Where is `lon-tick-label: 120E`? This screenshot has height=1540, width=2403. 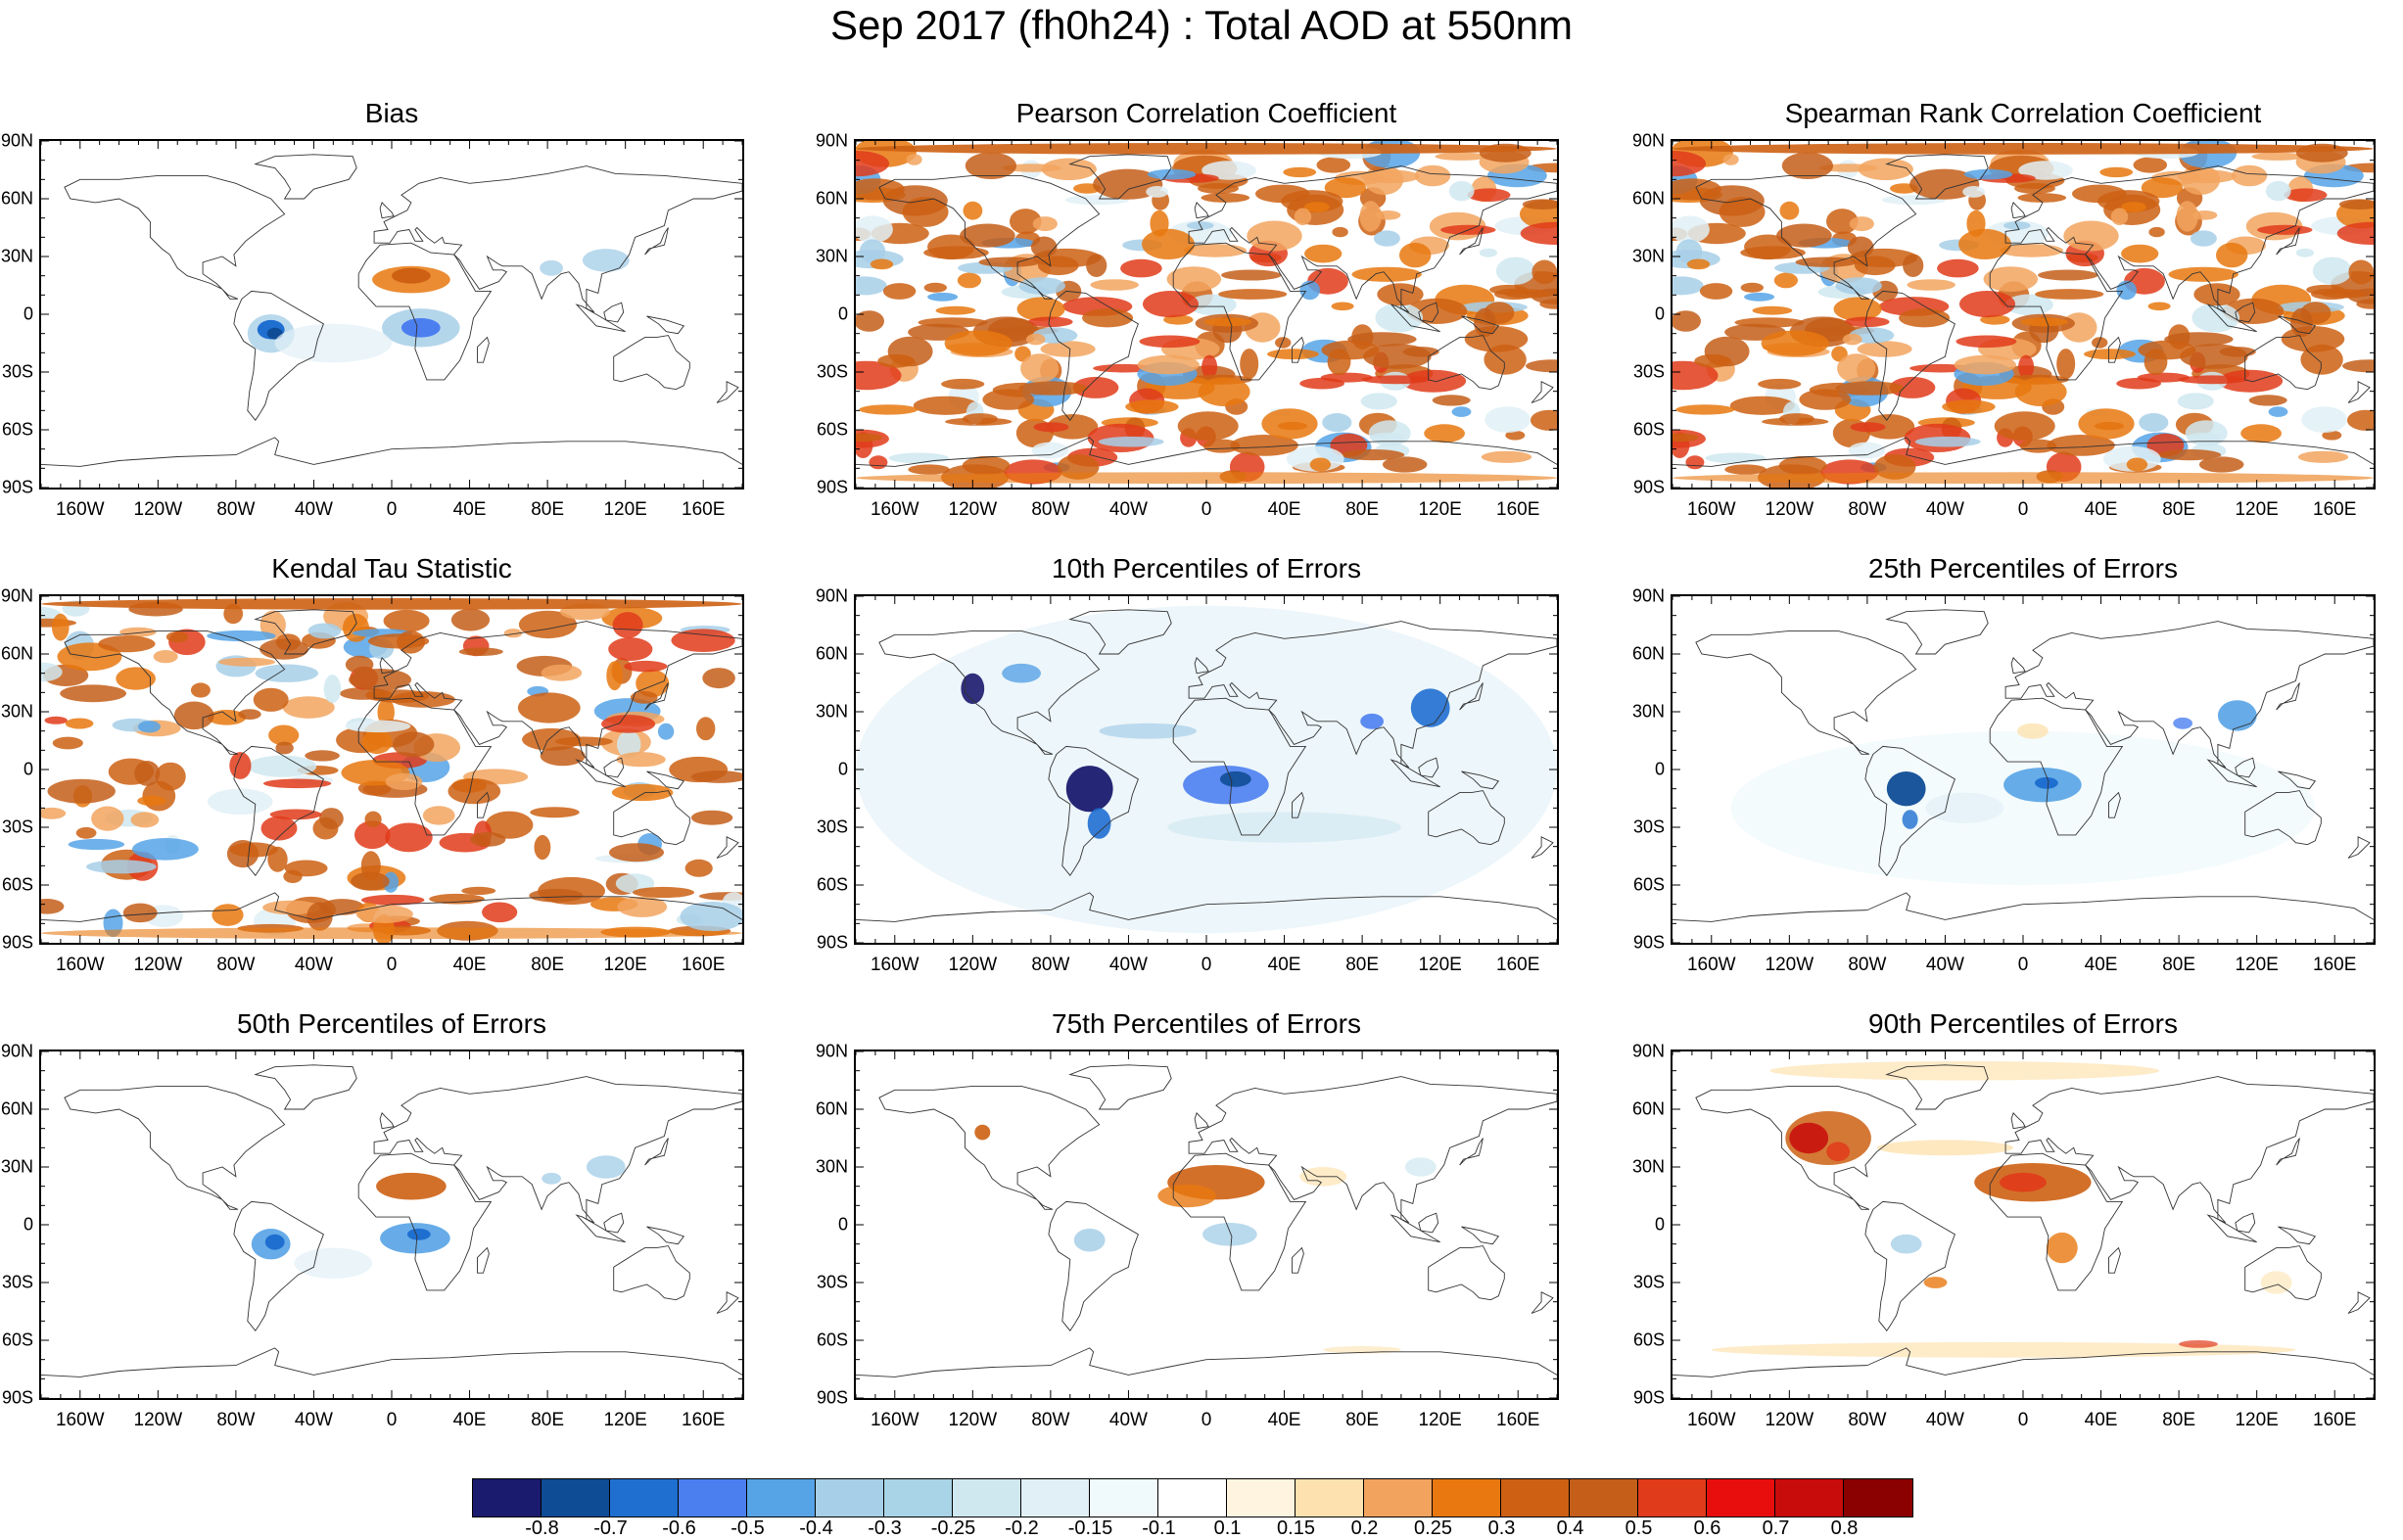 lon-tick-label: 120E is located at coordinates (625, 1420).